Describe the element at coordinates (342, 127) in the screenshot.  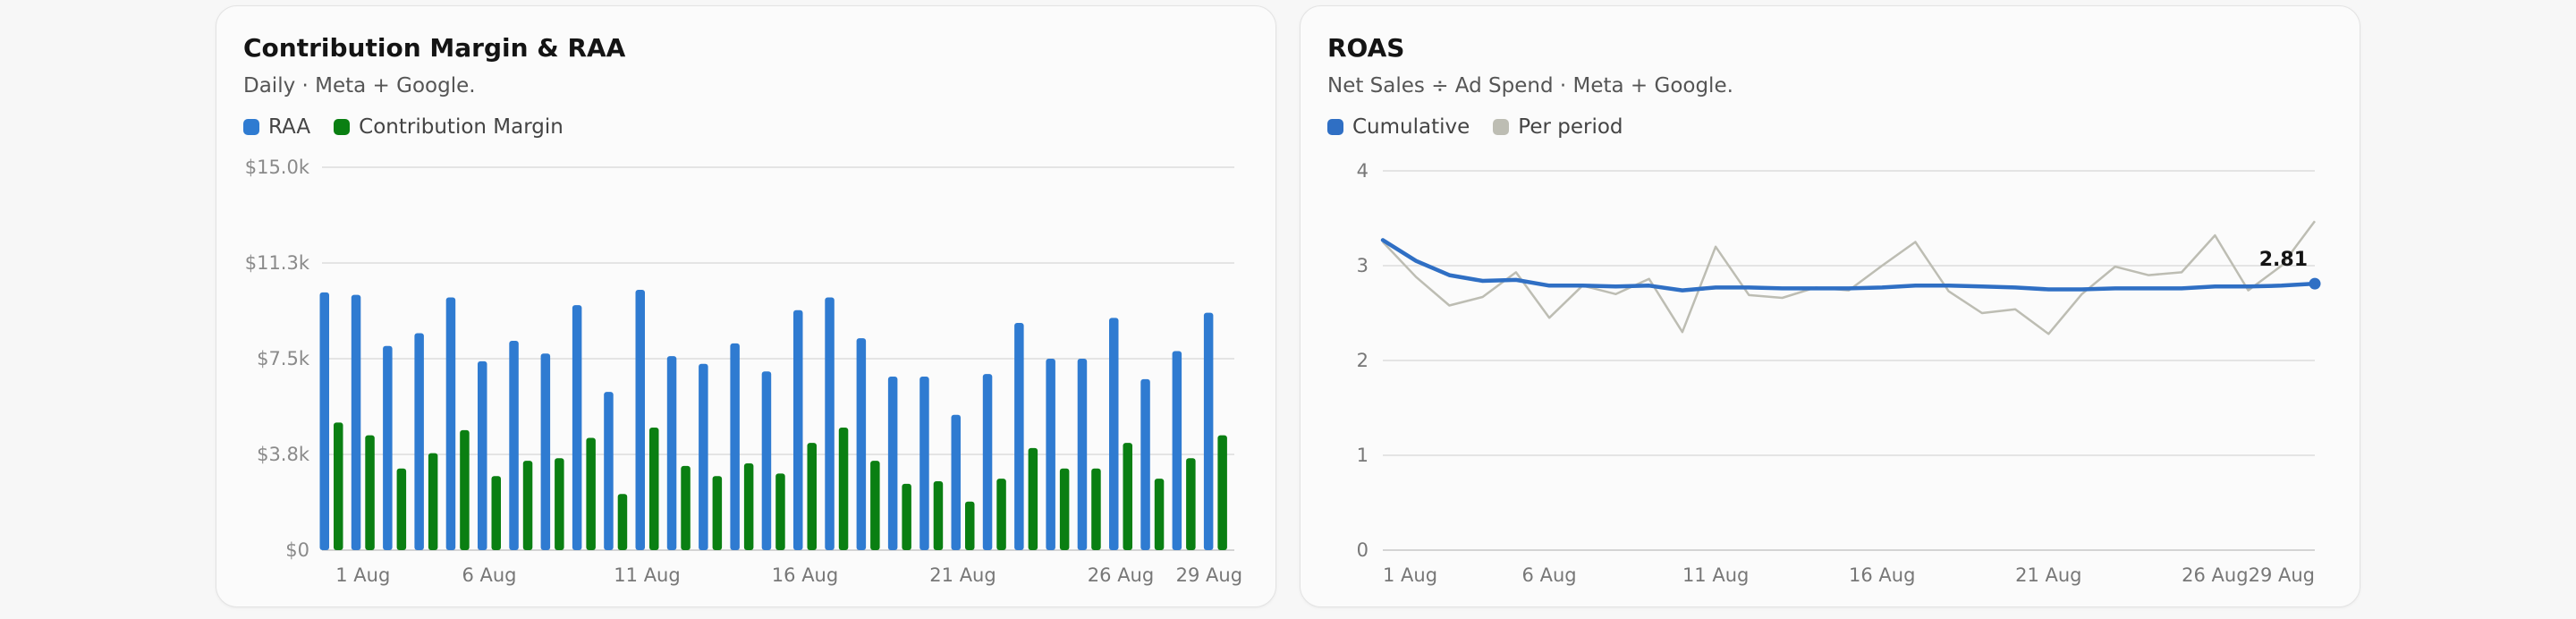
I see `legend-swatch-contribution-margin` at that location.